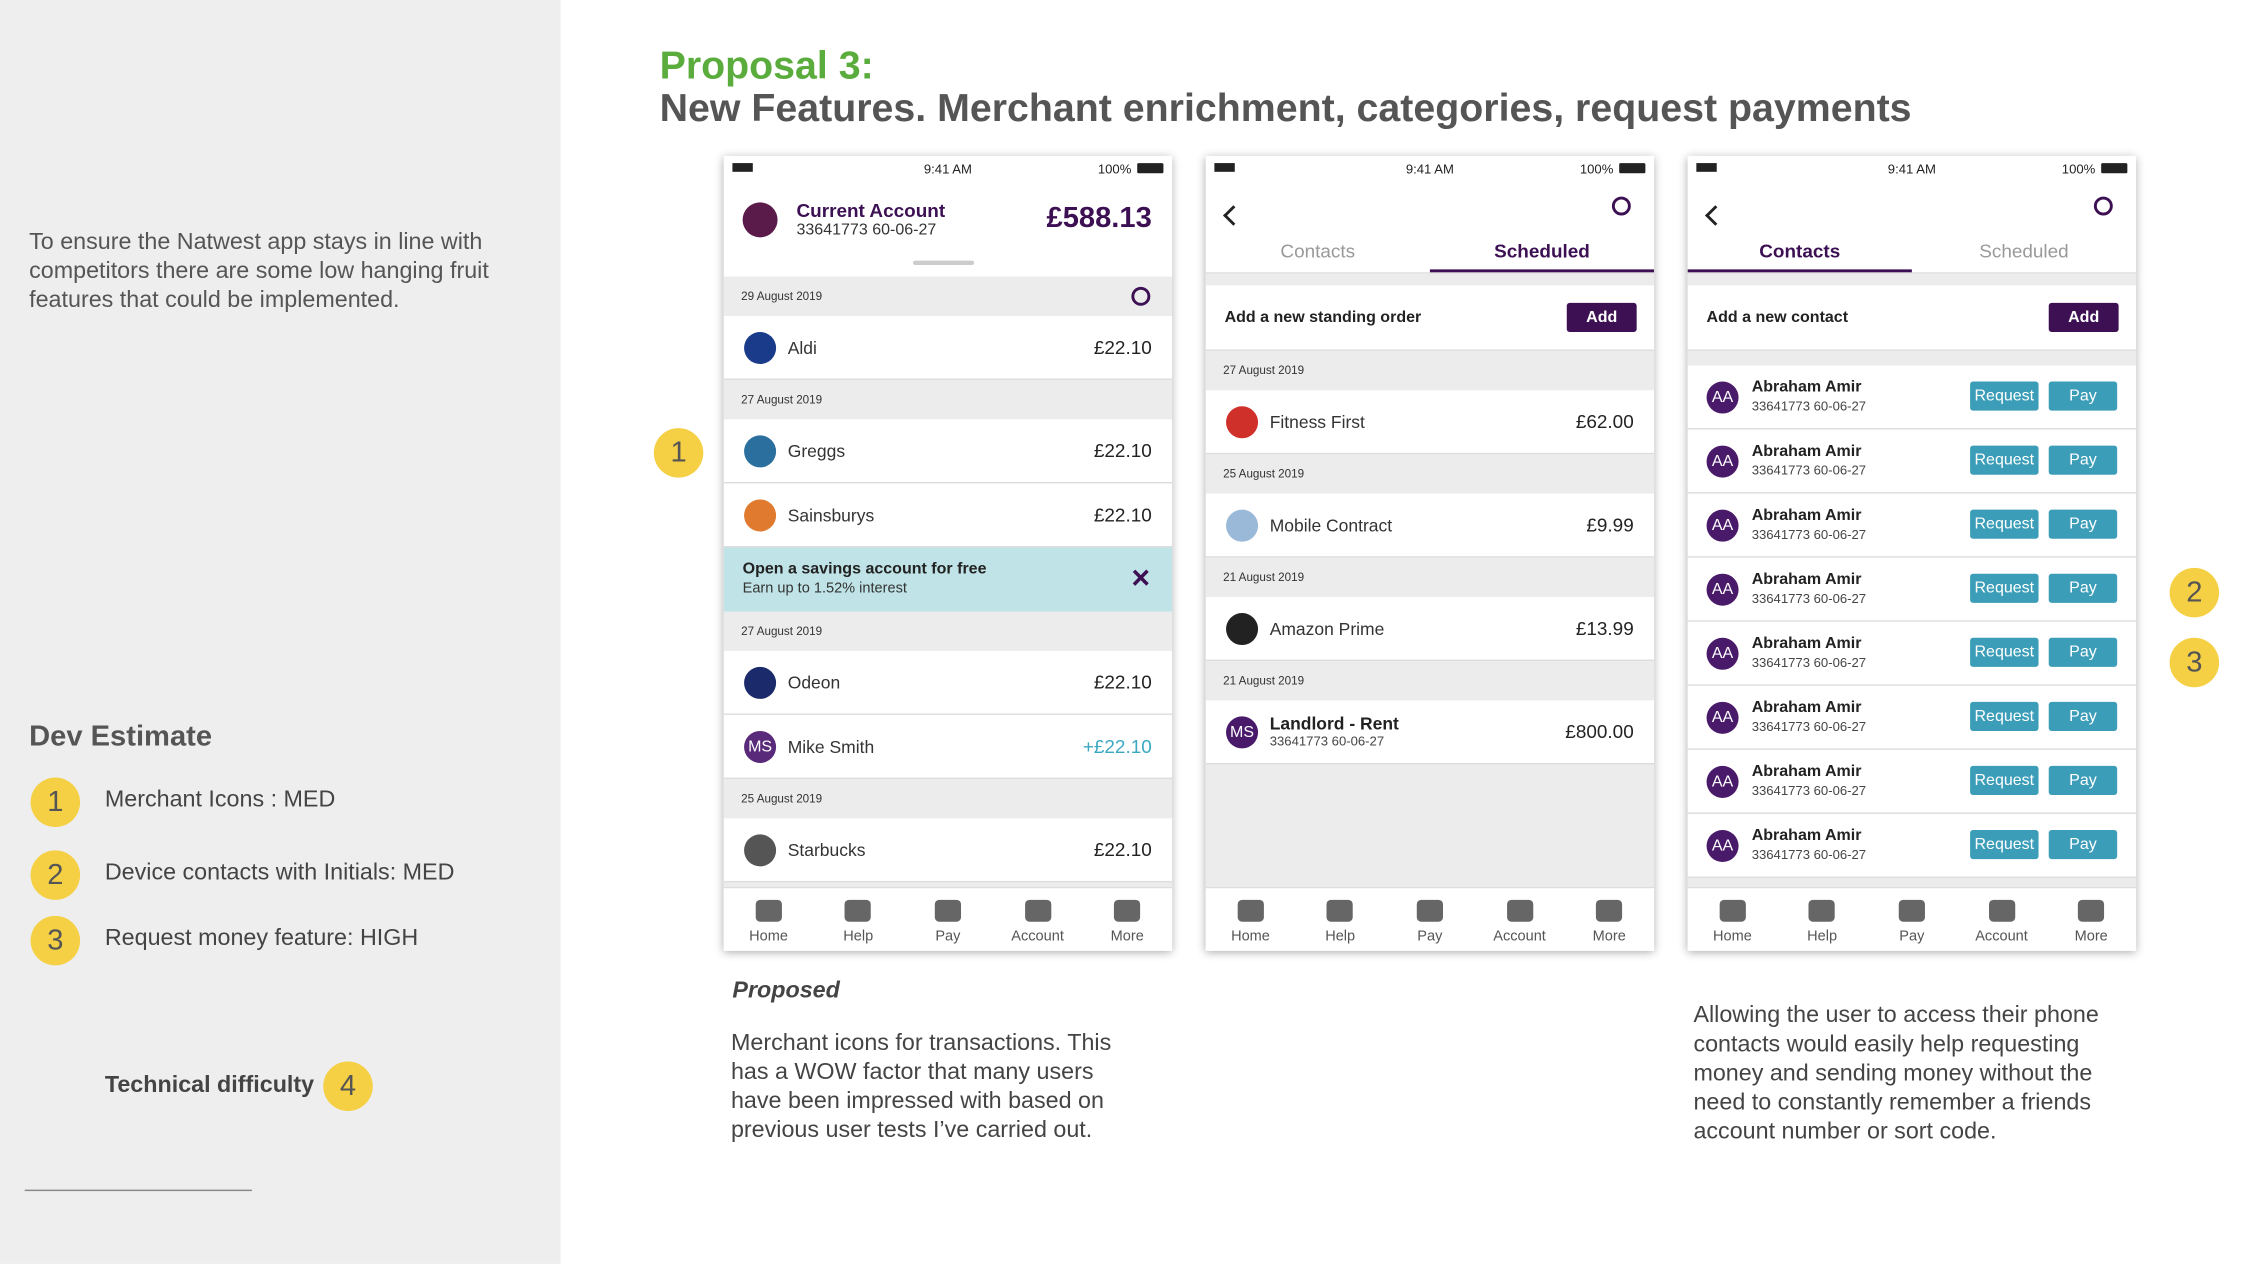 Image resolution: width=2254 pixels, height=1264 pixels. Describe the element at coordinates (1242, 732) in the screenshot. I see `merchant-icon: MS` at that location.